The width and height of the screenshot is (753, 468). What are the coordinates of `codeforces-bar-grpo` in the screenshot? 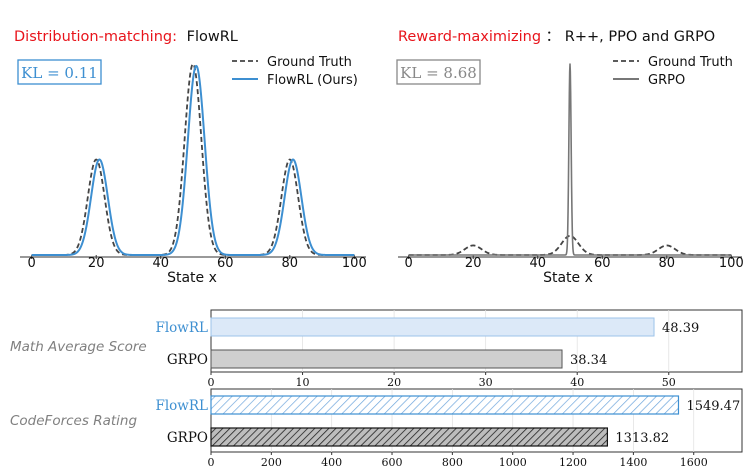 It's located at (409, 437).